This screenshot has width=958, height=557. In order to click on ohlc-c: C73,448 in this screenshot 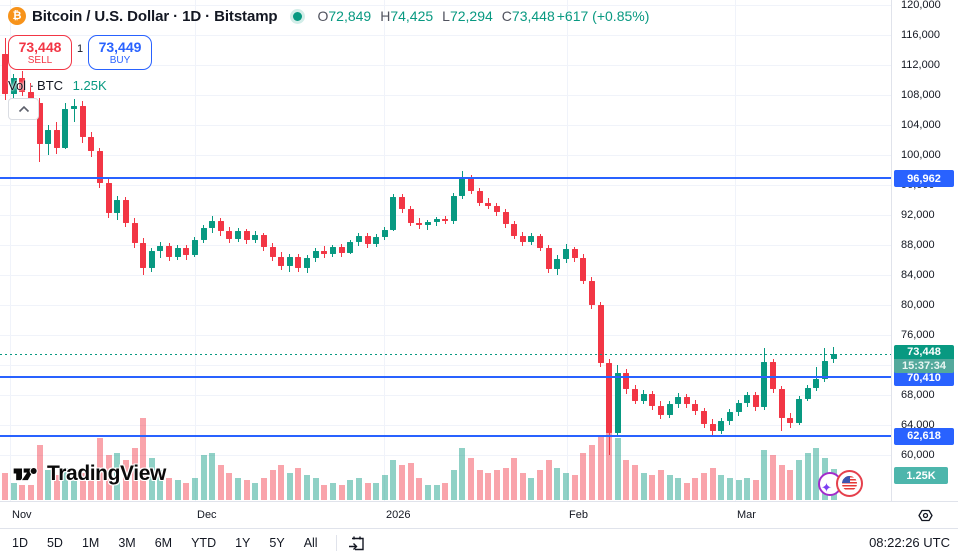, I will do `click(528, 16)`.